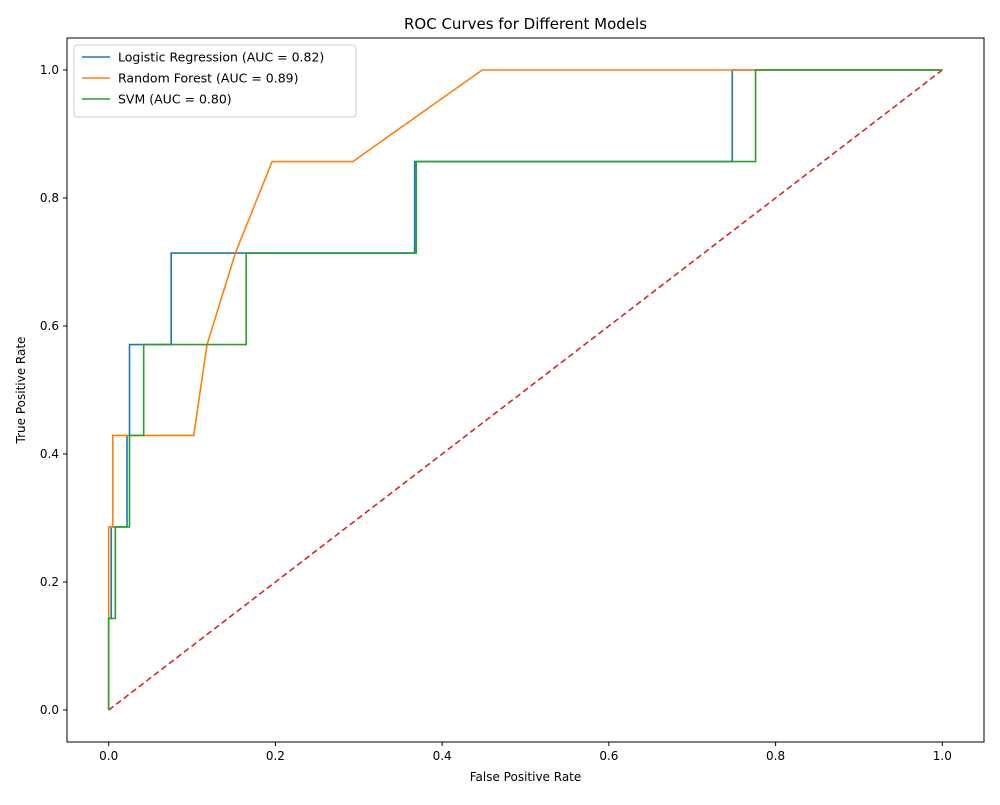 Image resolution: width=1000 pixels, height=805 pixels. What do you see at coordinates (526, 777) in the screenshot?
I see `x-axis-label: False Positive Rate` at bounding box center [526, 777].